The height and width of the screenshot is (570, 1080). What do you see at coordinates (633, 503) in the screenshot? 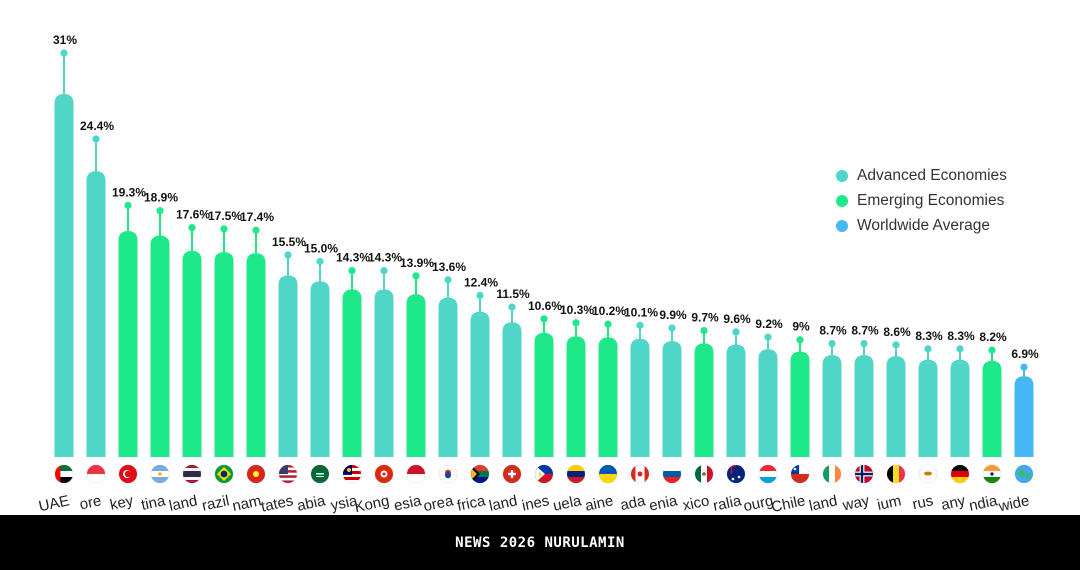
I see `category-tick-label: ada` at bounding box center [633, 503].